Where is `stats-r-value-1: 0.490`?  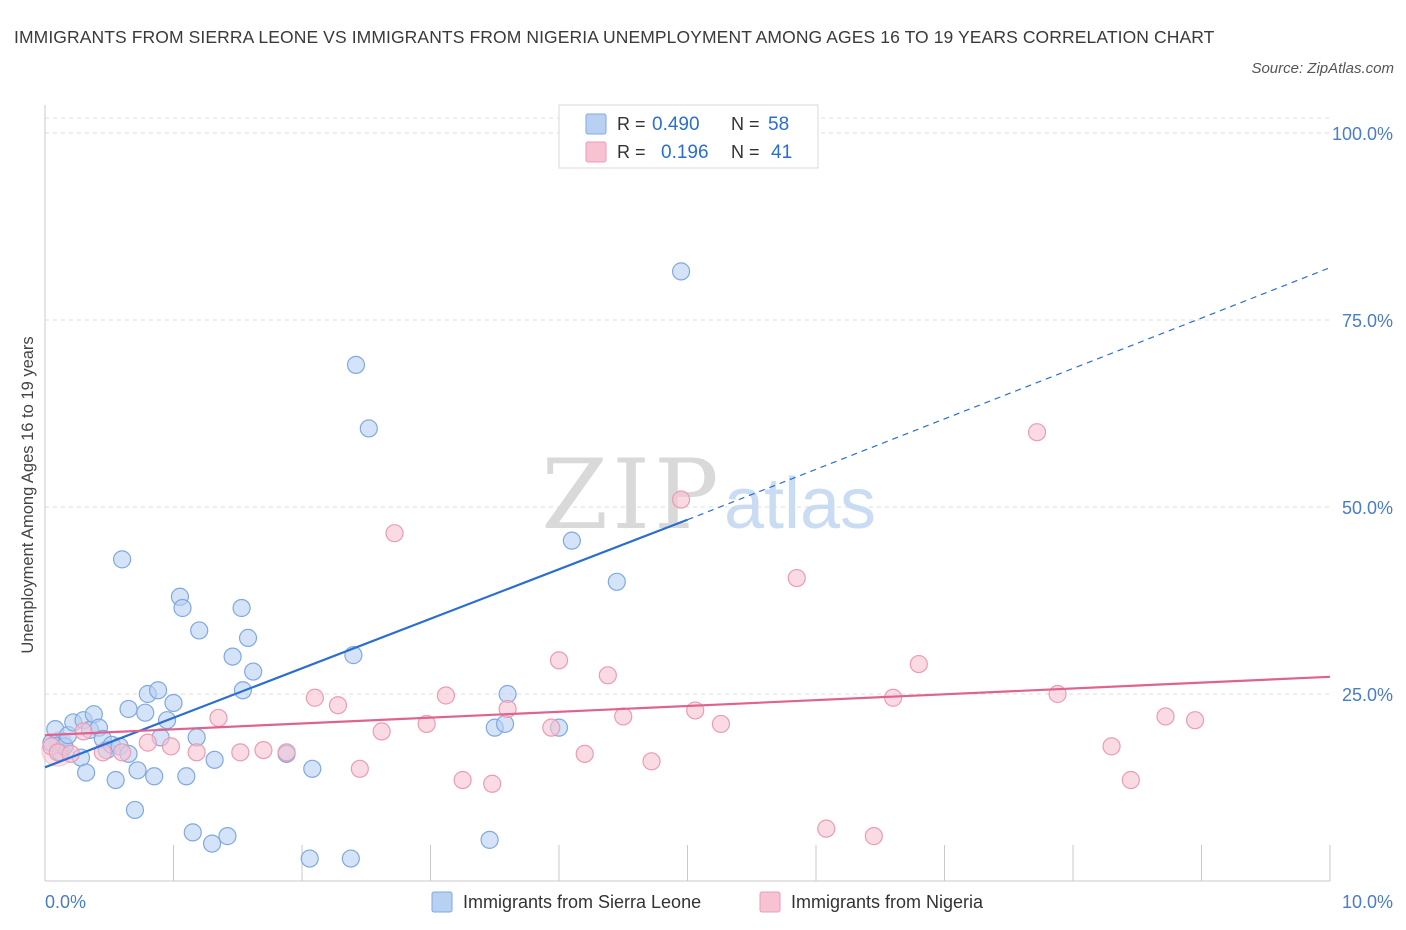 stats-r-value-1: 0.490 is located at coordinates (676, 124).